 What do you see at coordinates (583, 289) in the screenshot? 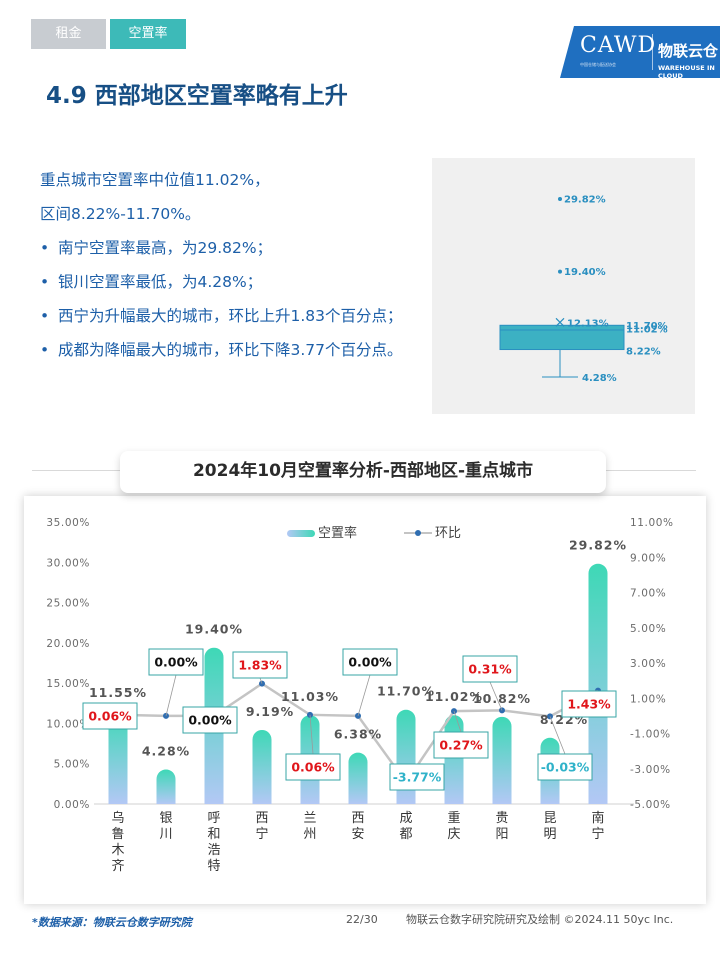
I see `boxplot-chart: 29.82% 19.40% 12.13% 11.70%11.02% 8.22% 4.28%` at bounding box center [583, 289].